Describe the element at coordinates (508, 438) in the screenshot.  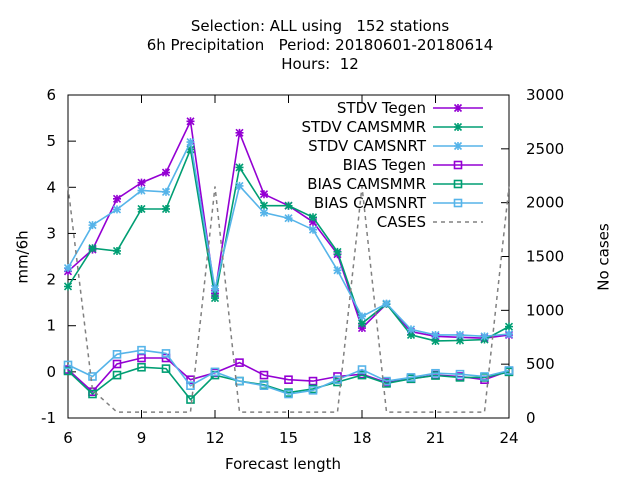
I see `x-tick-label: 24` at that location.